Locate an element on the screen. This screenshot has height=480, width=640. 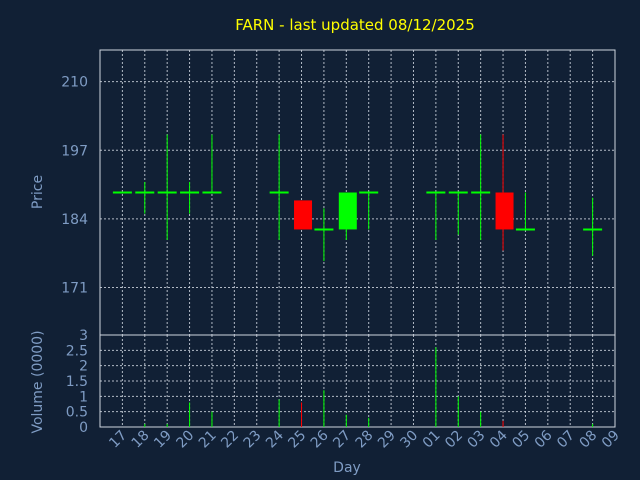
x-tick-label: 26 is located at coordinates (320, 439).